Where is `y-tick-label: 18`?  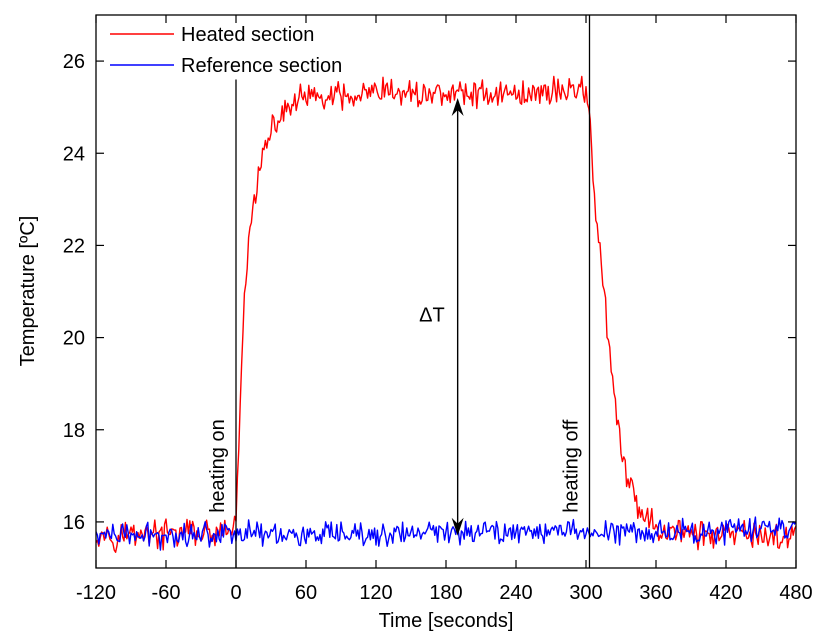
y-tick-label: 18 is located at coordinates (74, 431).